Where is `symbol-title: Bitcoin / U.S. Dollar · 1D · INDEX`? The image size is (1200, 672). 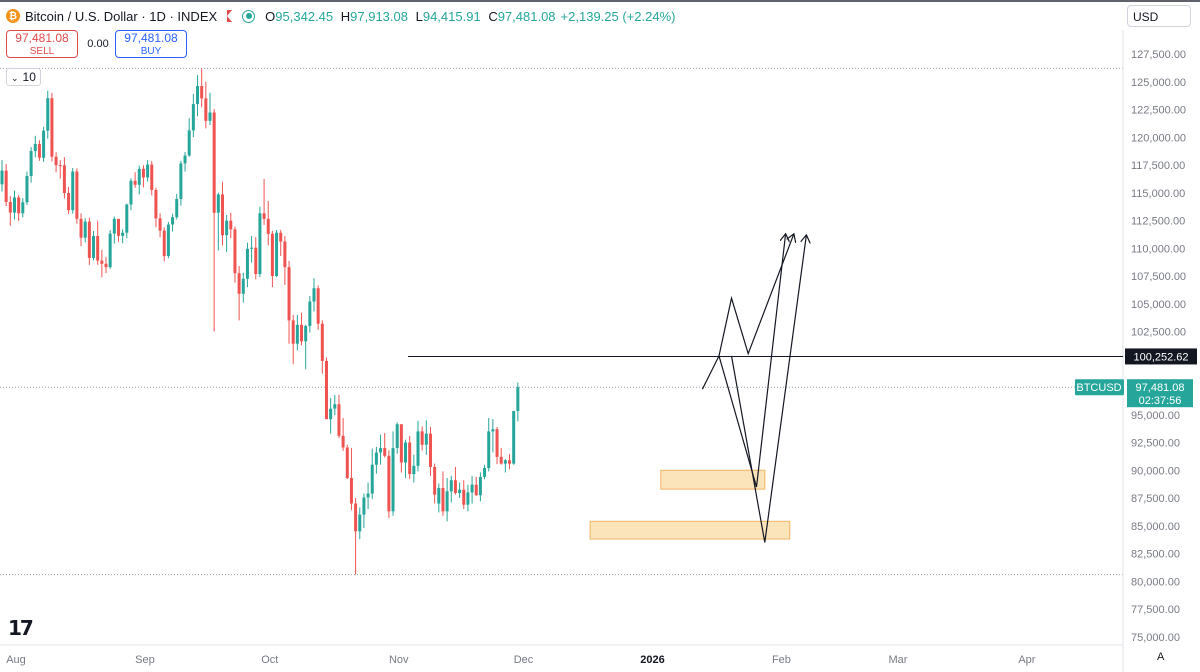
symbol-title: Bitcoin / U.S. Dollar · 1D · INDEX is located at coordinates (121, 16).